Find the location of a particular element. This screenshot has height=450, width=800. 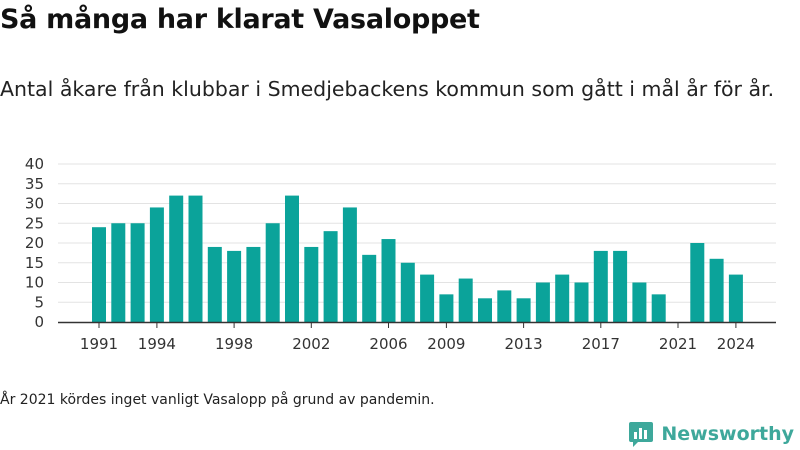

y-tick-label: 40 is located at coordinates (34, 164).